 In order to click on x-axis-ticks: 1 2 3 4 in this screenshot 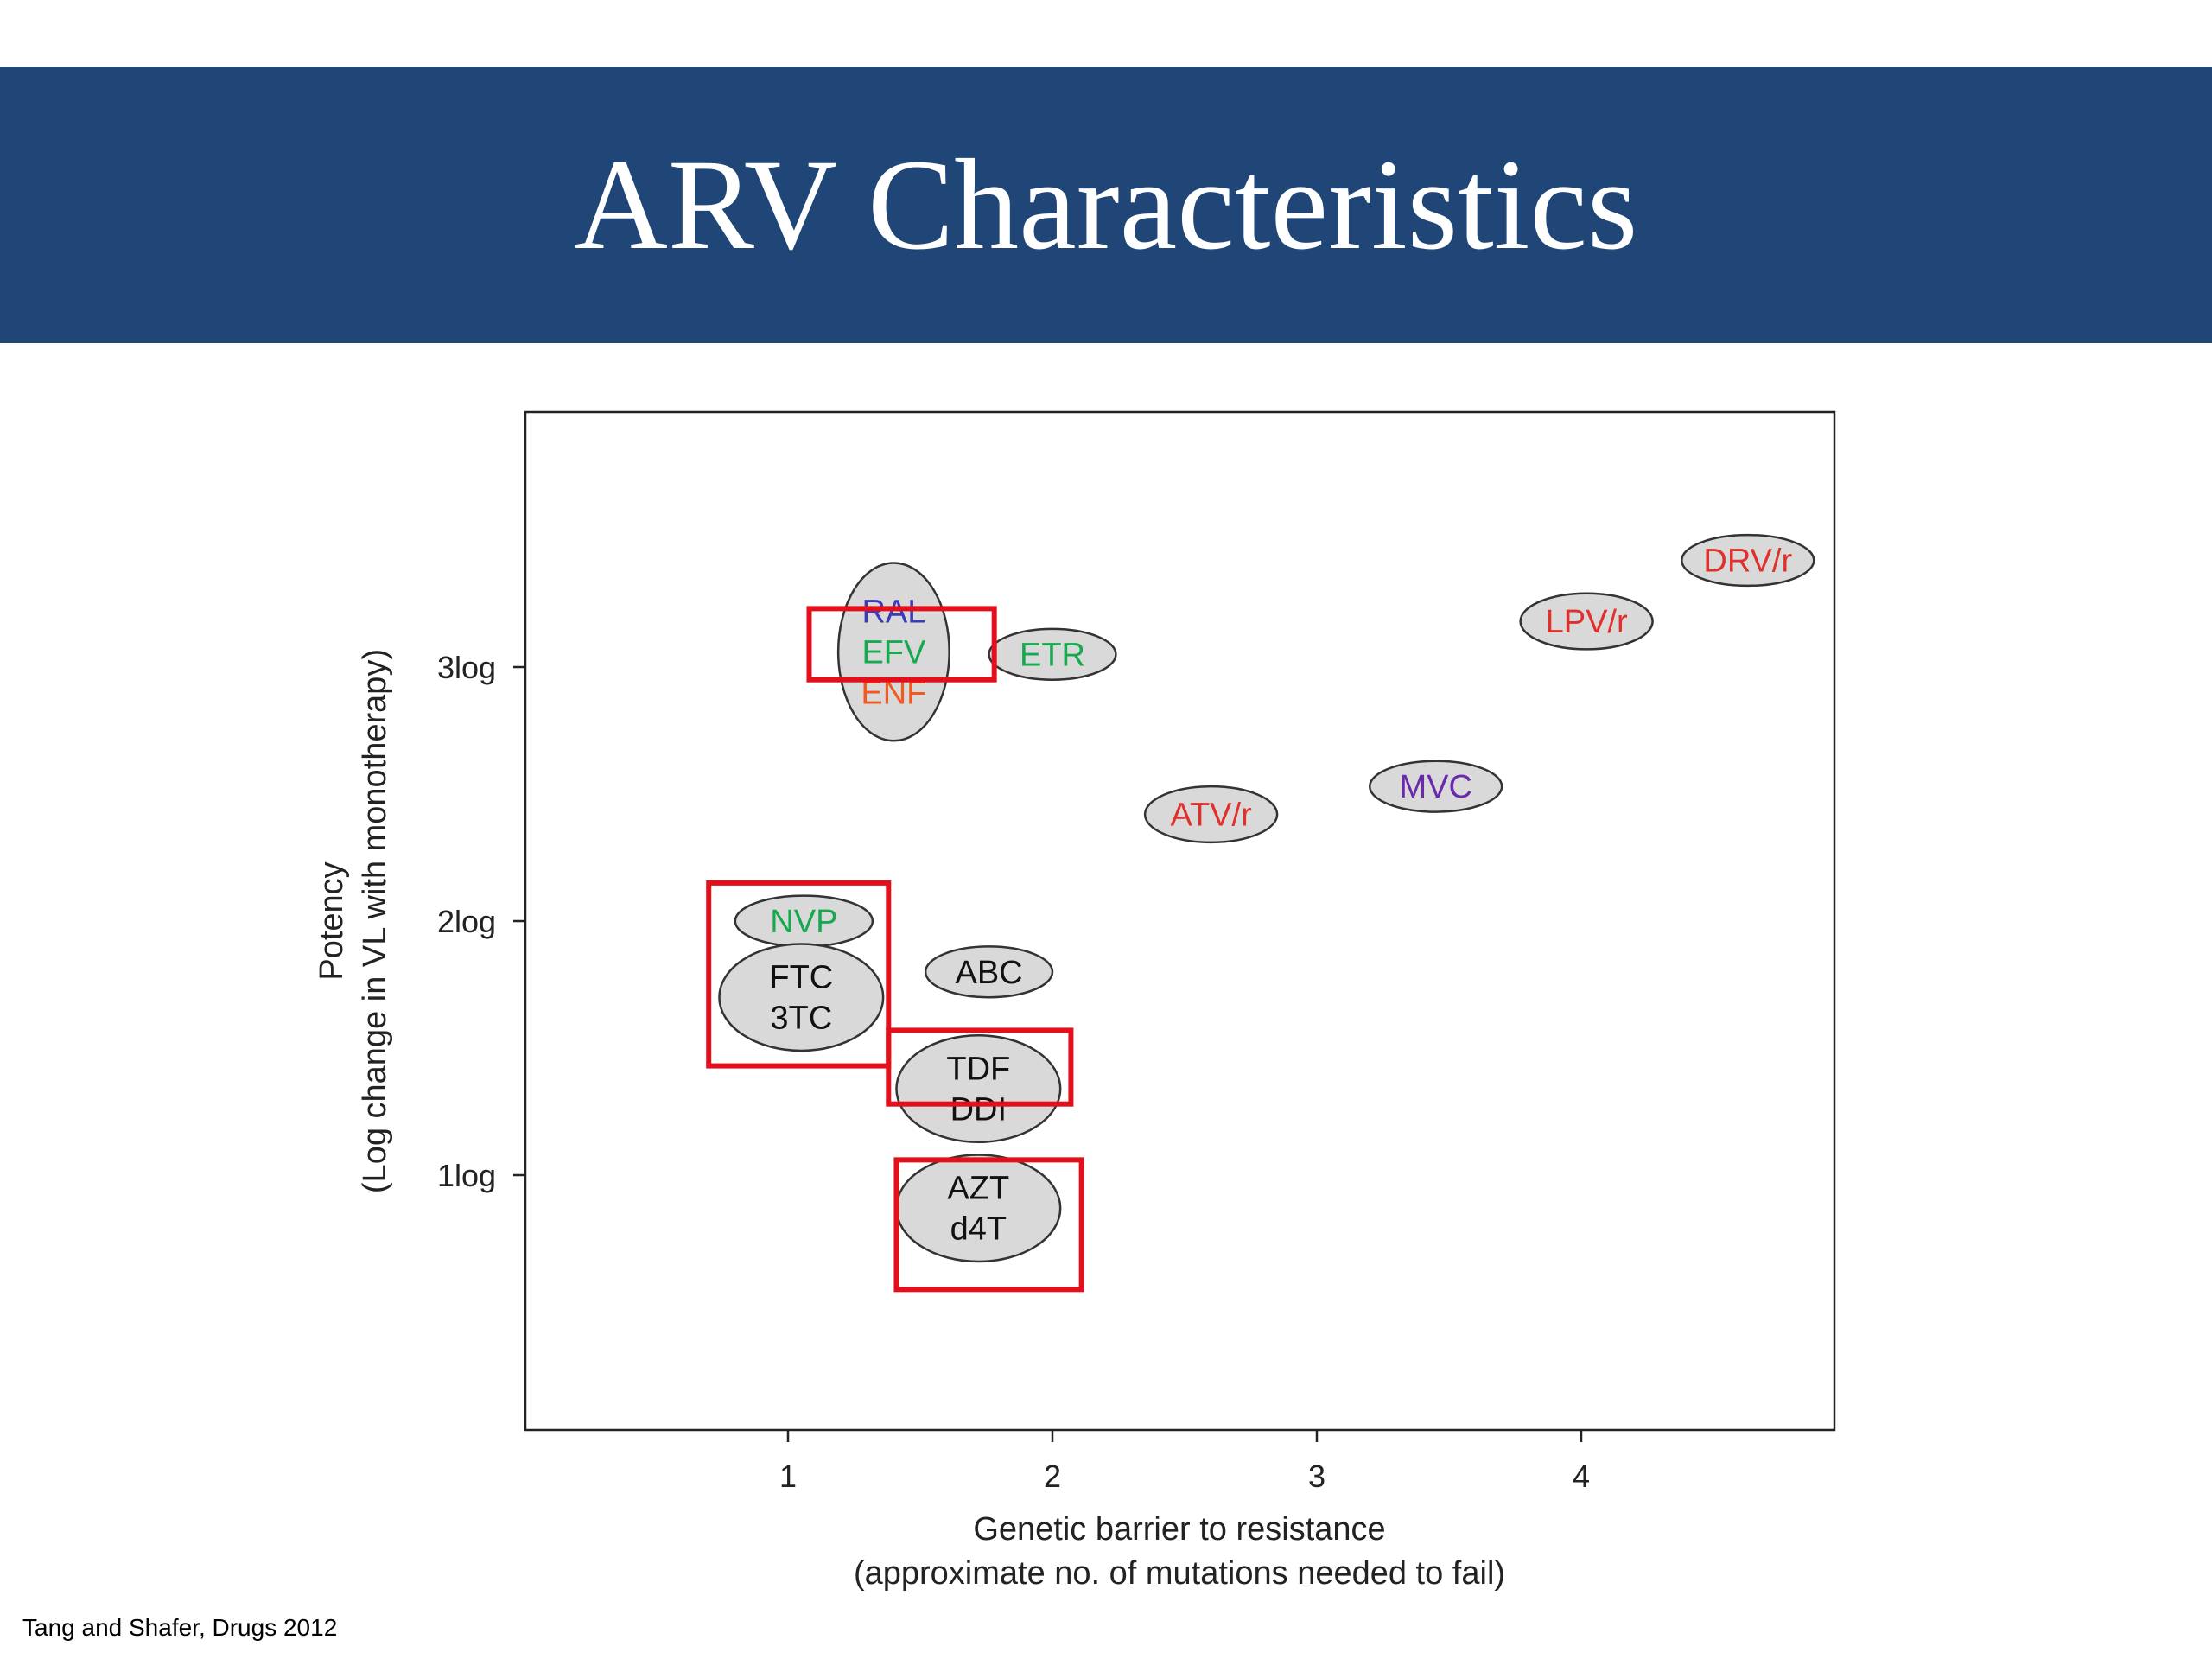, I will do `click(1184, 1462)`.